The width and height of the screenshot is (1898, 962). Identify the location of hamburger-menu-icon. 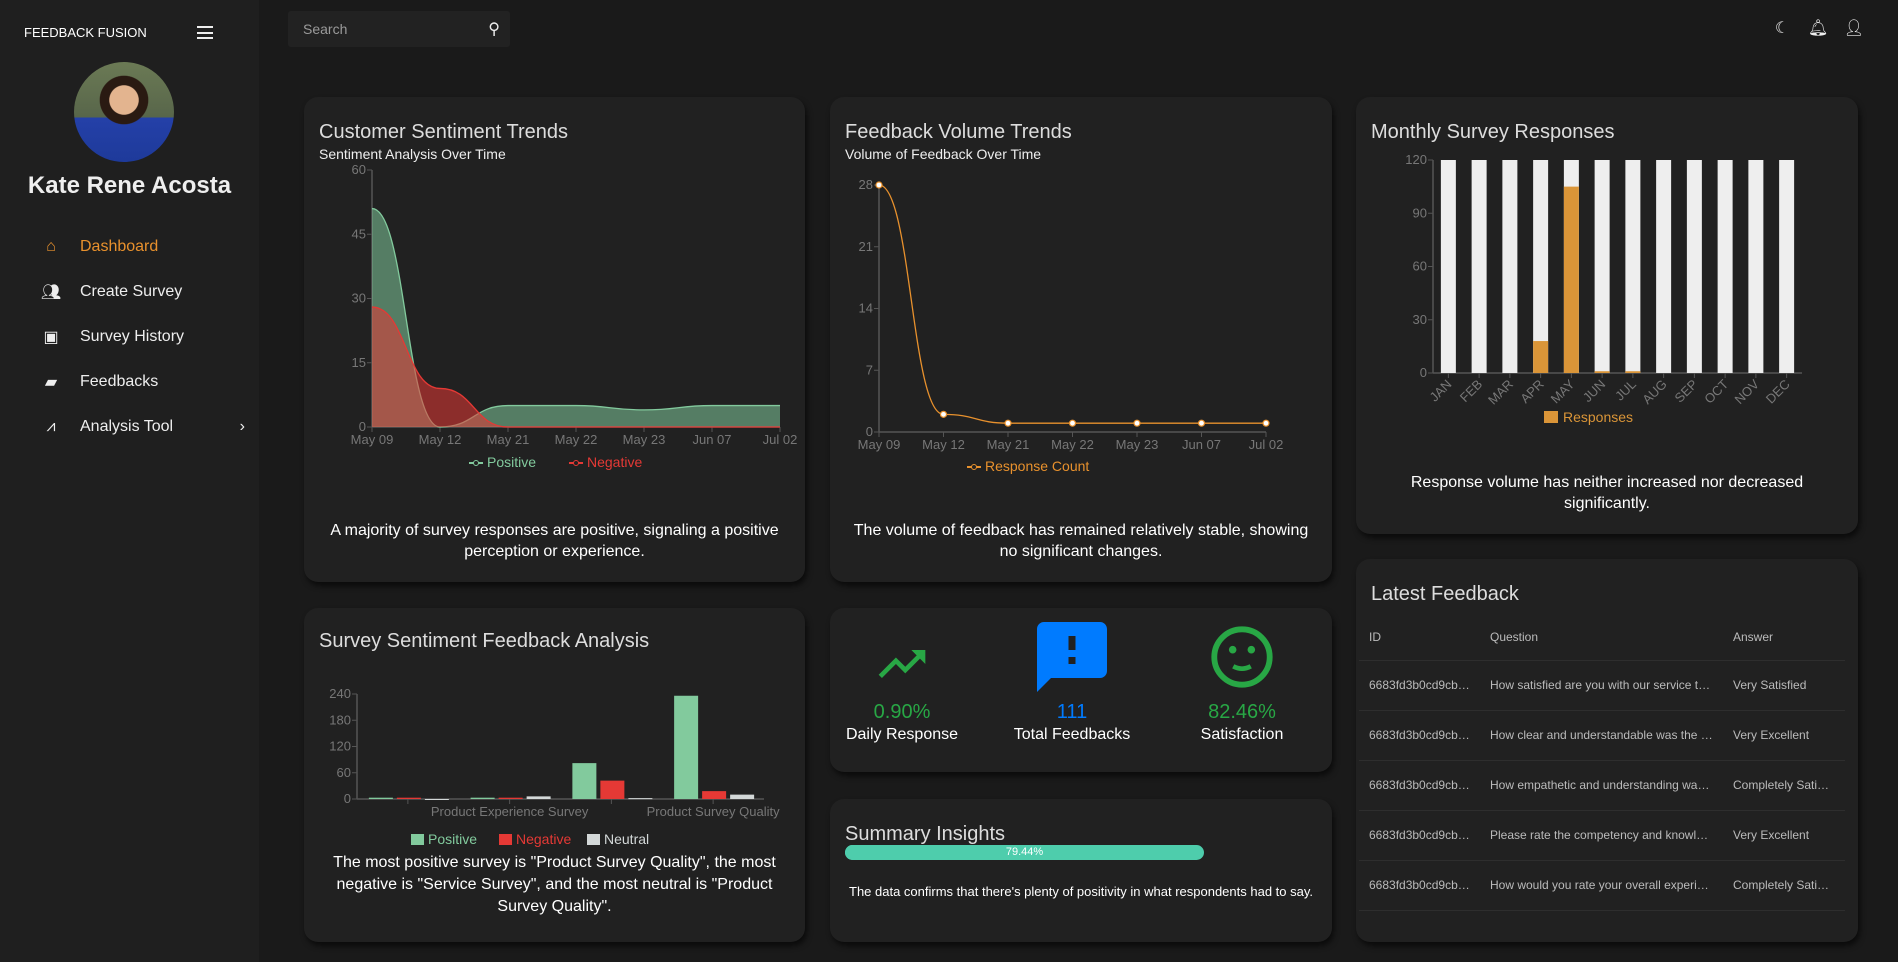
(205, 32).